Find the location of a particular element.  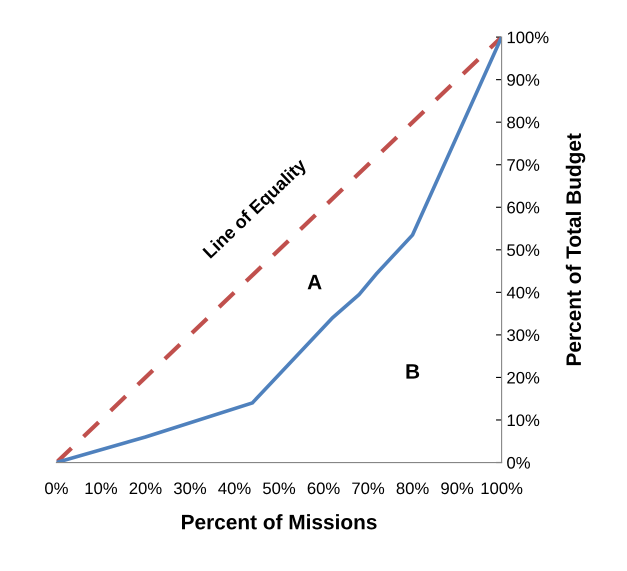

x-tick-label: 50% is located at coordinates (279, 488).